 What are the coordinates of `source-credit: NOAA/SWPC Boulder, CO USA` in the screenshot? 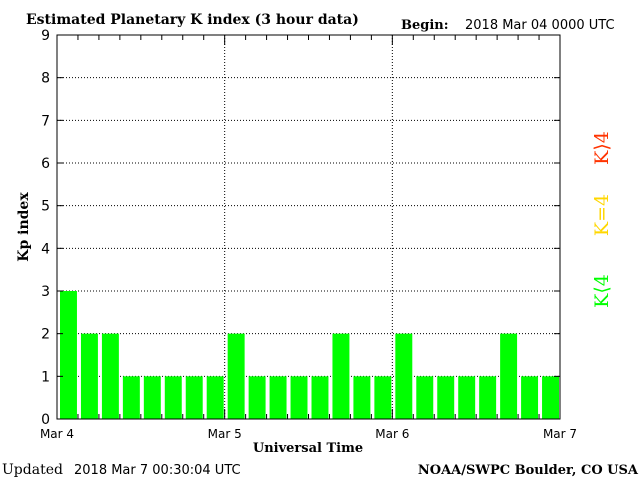 It's located at (528, 470).